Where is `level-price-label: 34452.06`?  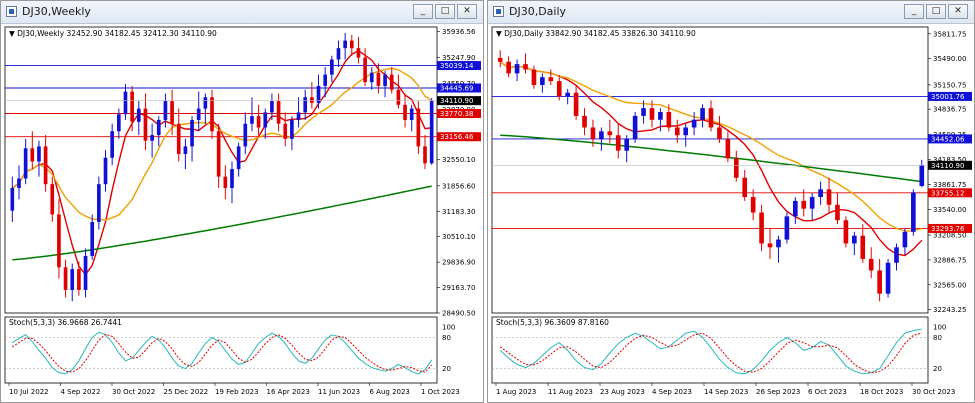
level-price-label: 34452.06 is located at coordinates (948, 139).